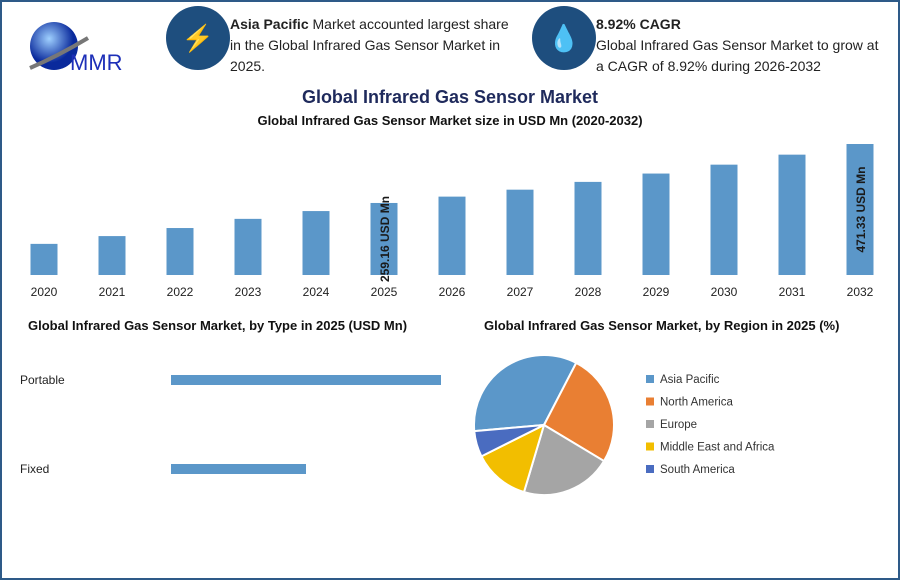  Describe the element at coordinates (230, 424) in the screenshot. I see `type-bar-chart: Portable Fixed` at that location.